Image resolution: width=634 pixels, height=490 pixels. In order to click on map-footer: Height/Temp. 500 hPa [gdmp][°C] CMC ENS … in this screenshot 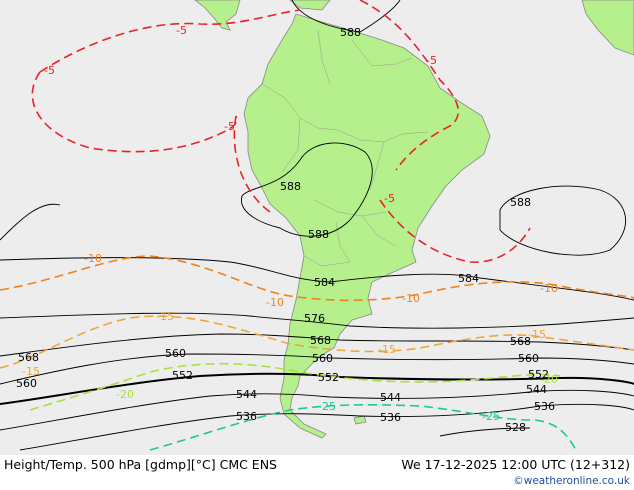, I will do `click(317, 472)`.